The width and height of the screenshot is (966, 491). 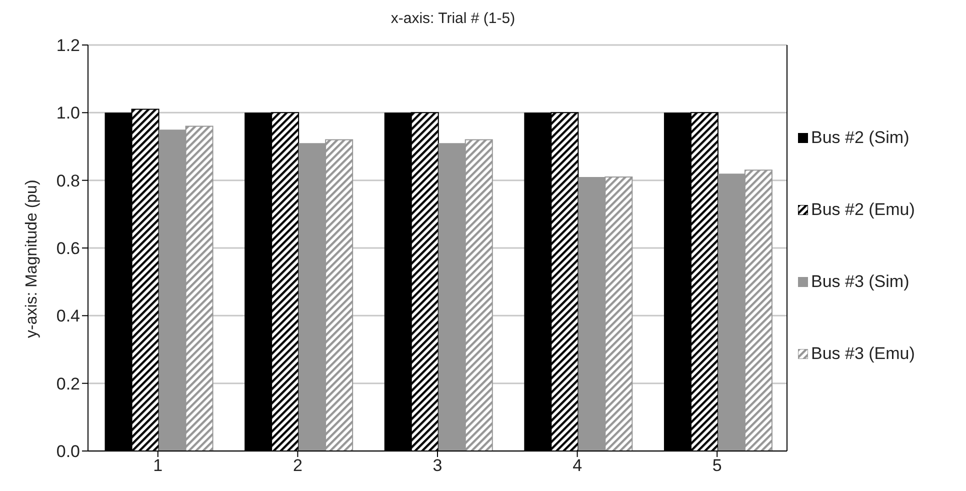 I want to click on x-tick-label: 2, so click(x=297, y=466).